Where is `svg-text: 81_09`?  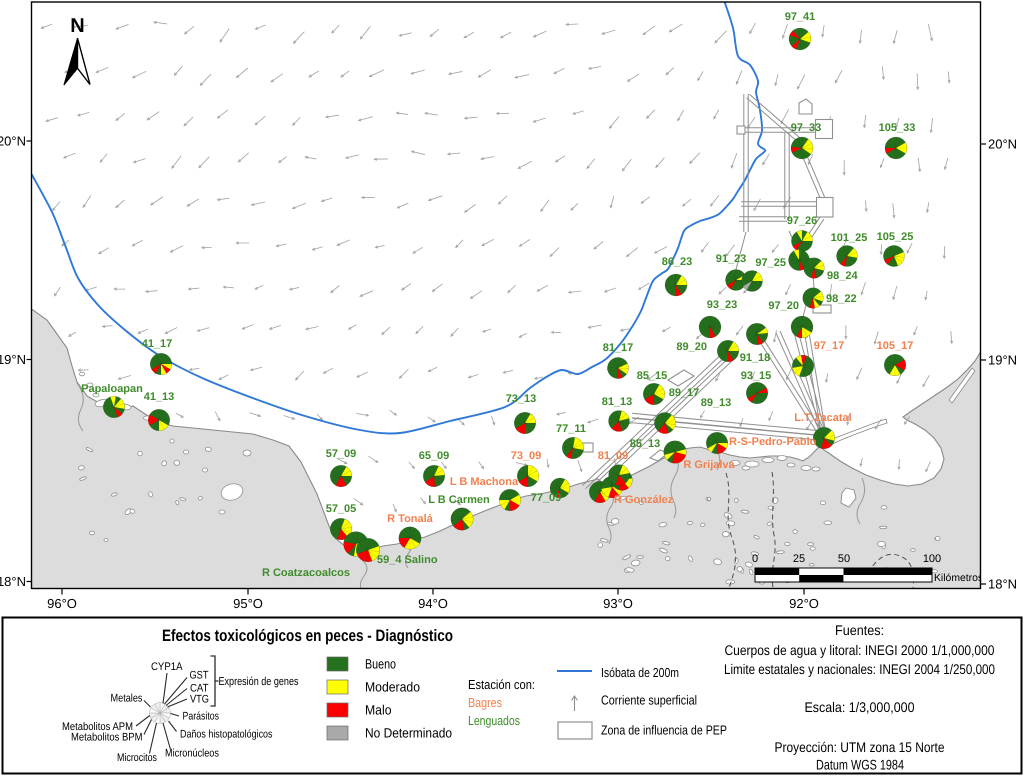 svg-text: 81_09 is located at coordinates (613, 456).